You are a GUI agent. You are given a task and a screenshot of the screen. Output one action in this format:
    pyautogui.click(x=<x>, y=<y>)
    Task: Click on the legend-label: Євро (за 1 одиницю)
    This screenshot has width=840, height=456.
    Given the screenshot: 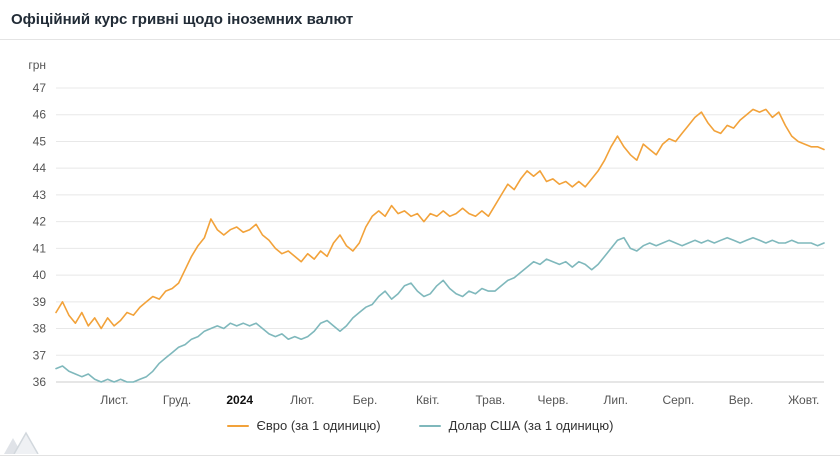 What is the action you would take?
    pyautogui.click(x=318, y=425)
    